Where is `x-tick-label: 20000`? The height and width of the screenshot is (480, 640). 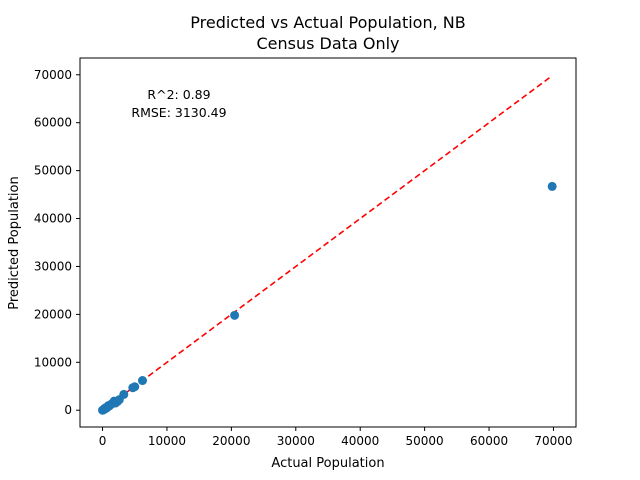
x-tick-label: 20000 is located at coordinates (231, 441).